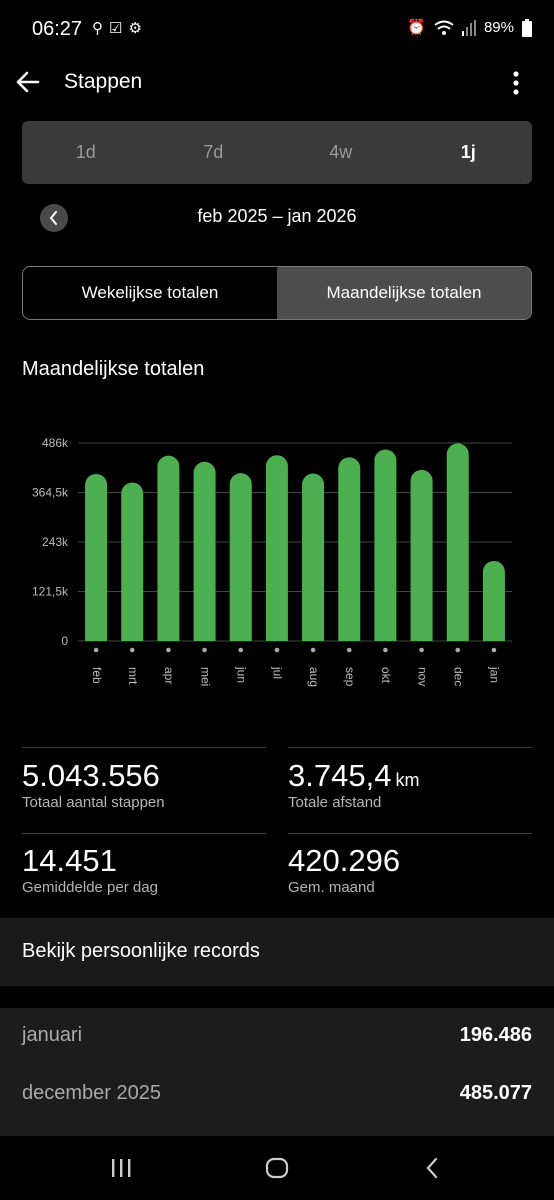  I want to click on total-steps-value: 5.043.556, so click(91, 775).